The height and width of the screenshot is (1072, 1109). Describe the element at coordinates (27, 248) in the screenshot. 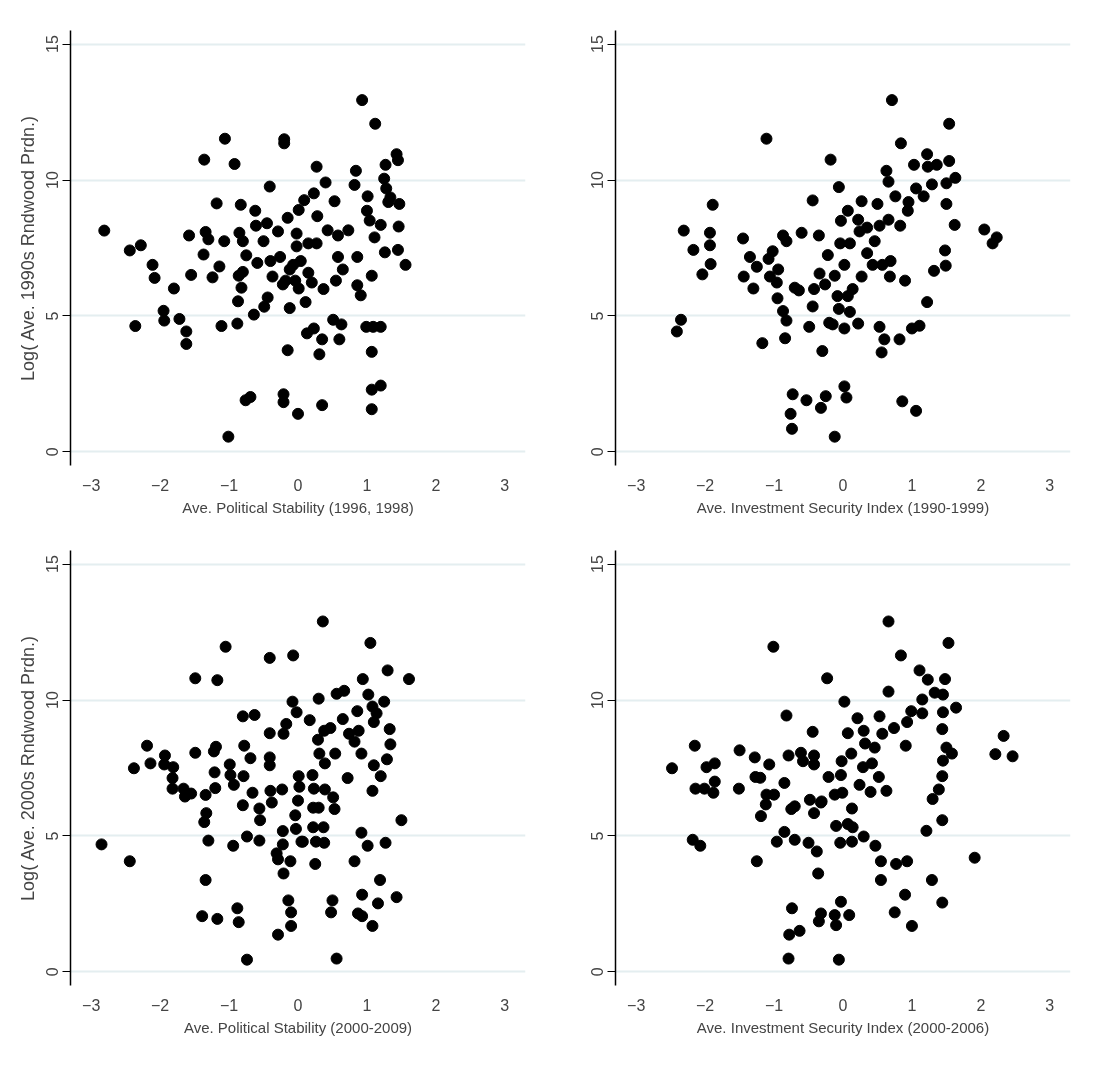

I see `y-axis-title: Log( Ave. 1990s Rndwood Prdn.)` at that location.